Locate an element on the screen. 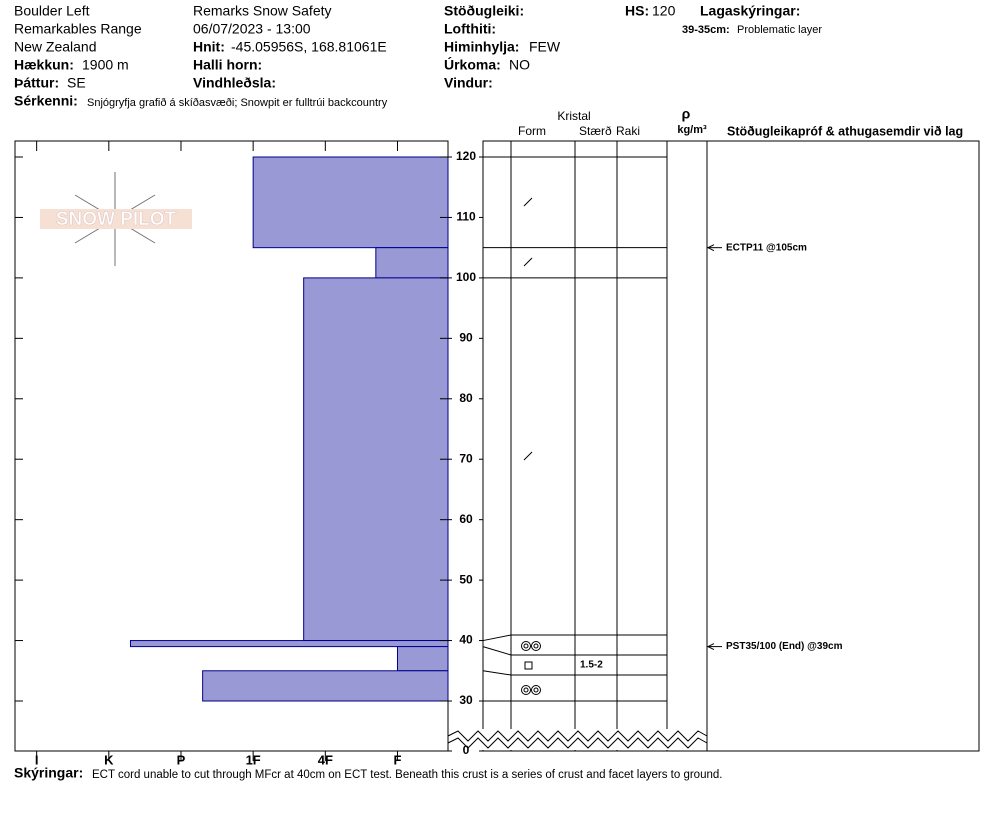  notes-label: Skýringar: is located at coordinates (48, 773).